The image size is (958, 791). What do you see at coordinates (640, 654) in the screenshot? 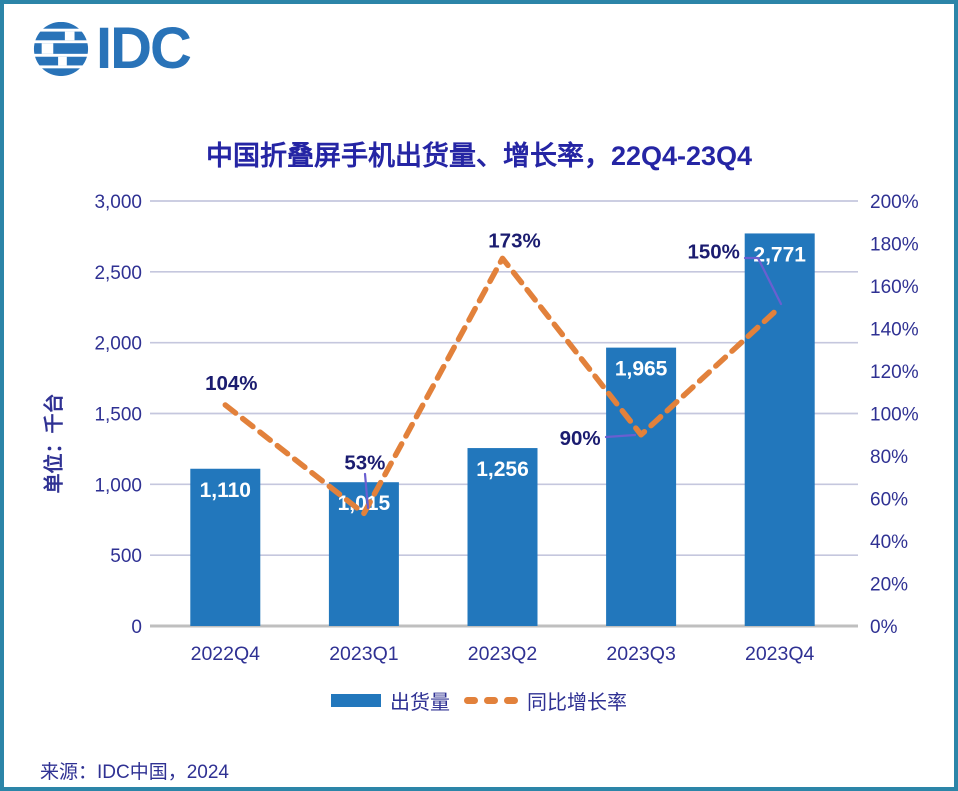
I see `x-axis-label: 2023Q3` at bounding box center [640, 654].